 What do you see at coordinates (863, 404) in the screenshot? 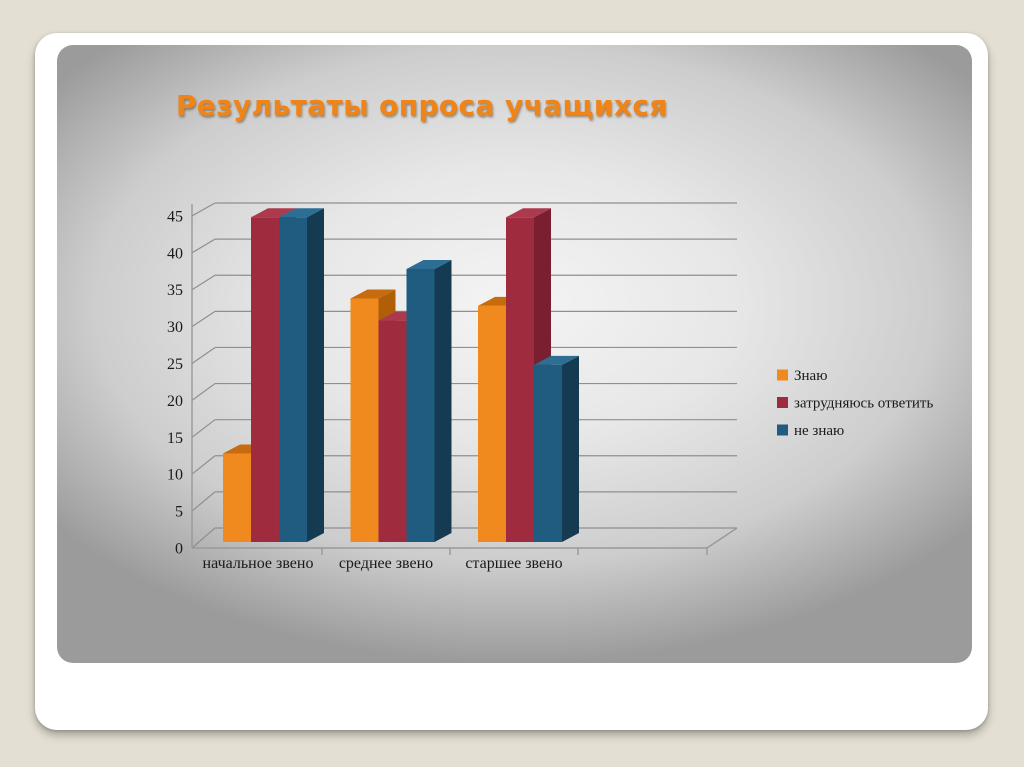
I see `legend-label: затрудняюсь ответить` at bounding box center [863, 404].